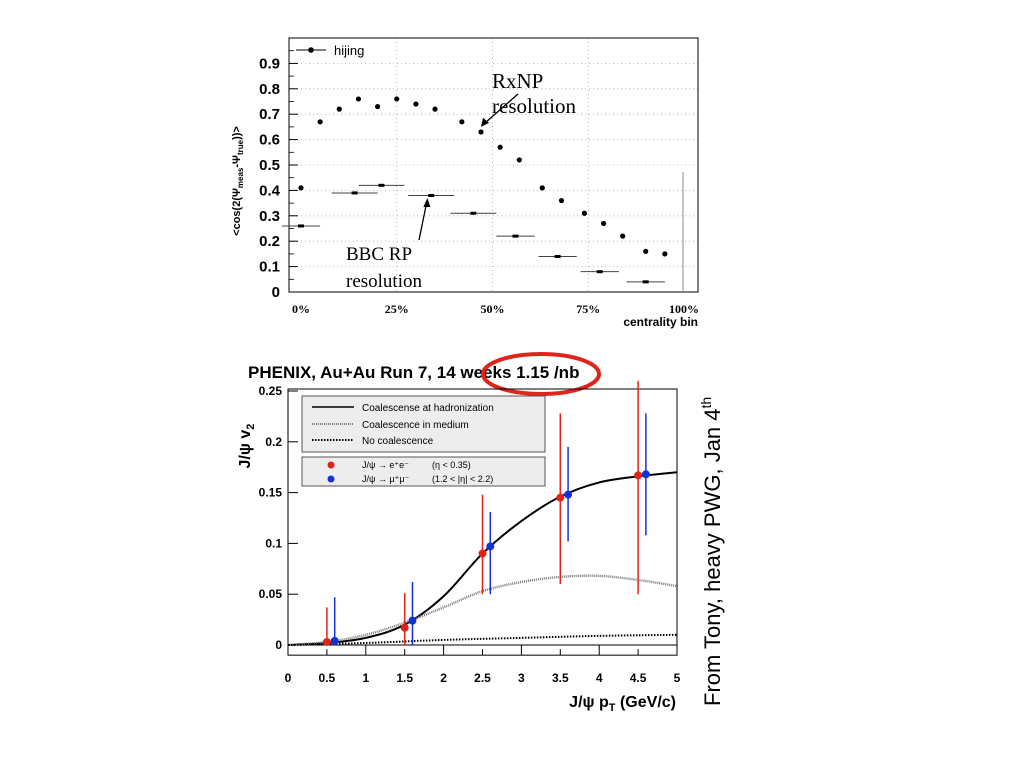 This screenshot has height=768, width=1024. Describe the element at coordinates (416, 465) in the screenshot. I see `legend-text-electron: J/ψ → e⁺e⁻ (η < 0.35)` at that location.